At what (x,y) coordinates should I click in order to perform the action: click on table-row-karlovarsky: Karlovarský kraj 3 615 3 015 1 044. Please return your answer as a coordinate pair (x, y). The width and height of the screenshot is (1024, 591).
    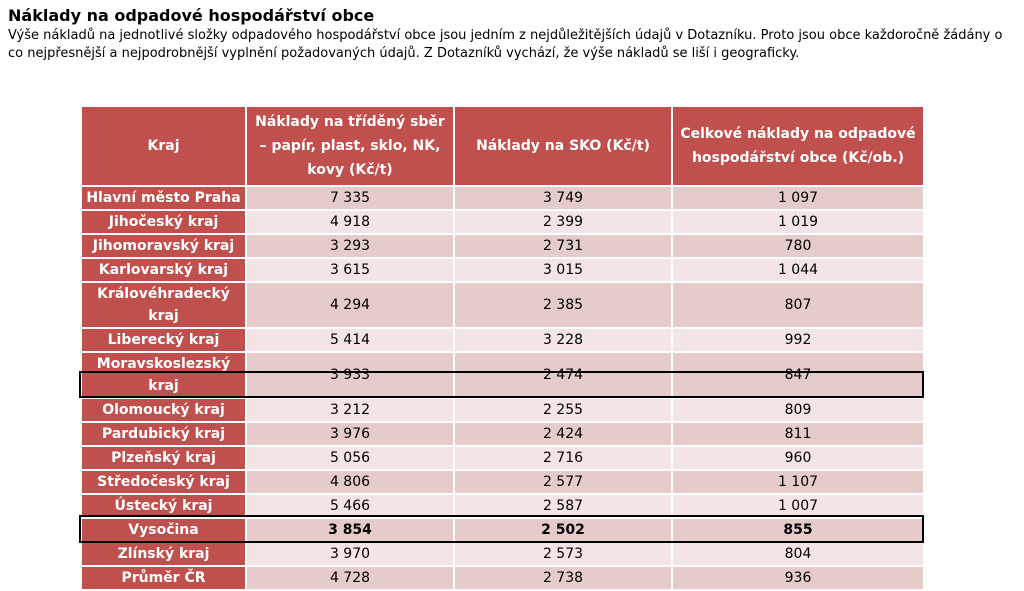
    Looking at the image, I should click on (502, 270).